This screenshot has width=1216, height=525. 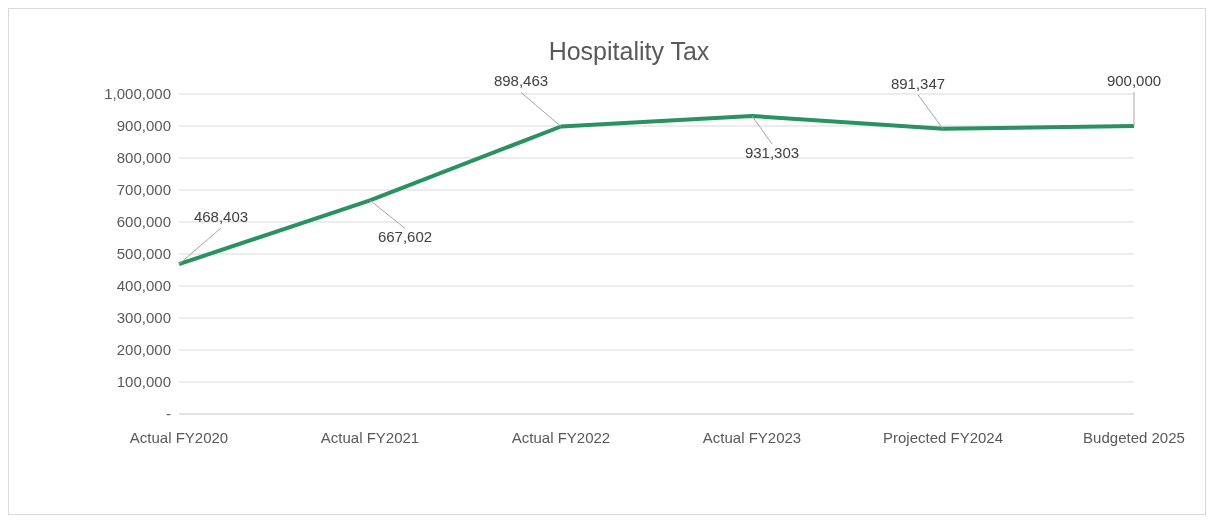 I want to click on y-tick-label: 300,000, so click(x=143, y=318).